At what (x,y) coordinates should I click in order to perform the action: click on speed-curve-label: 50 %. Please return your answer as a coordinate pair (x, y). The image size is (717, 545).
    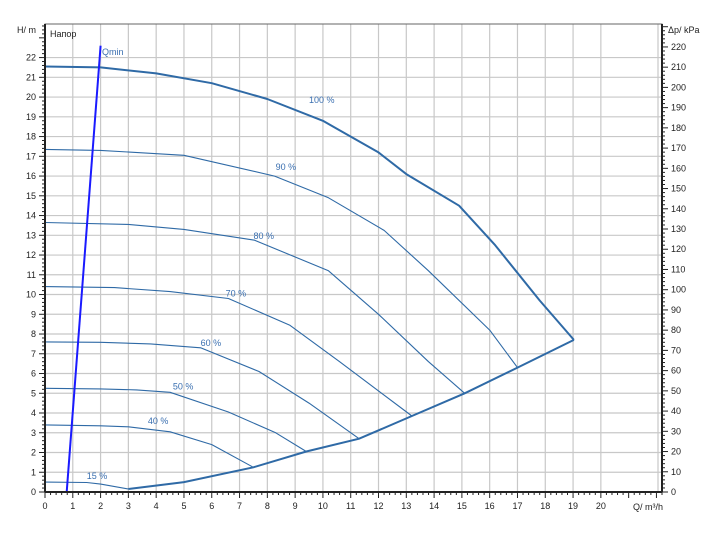
    Looking at the image, I should click on (183, 386).